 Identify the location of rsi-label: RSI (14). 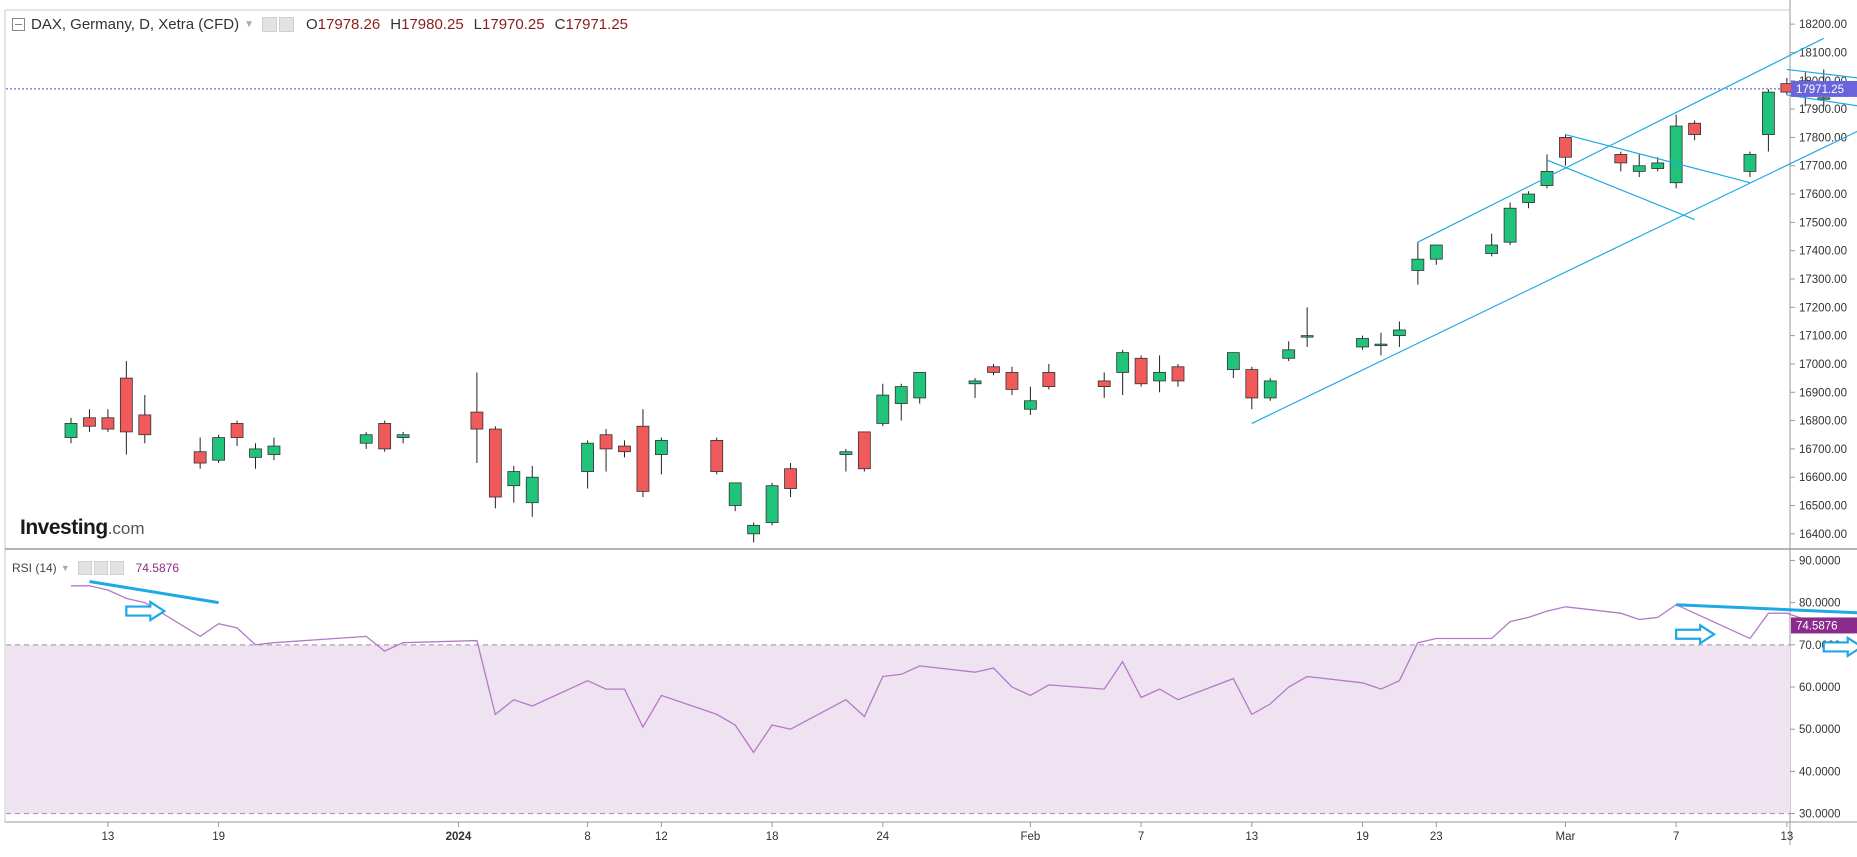
(34, 568).